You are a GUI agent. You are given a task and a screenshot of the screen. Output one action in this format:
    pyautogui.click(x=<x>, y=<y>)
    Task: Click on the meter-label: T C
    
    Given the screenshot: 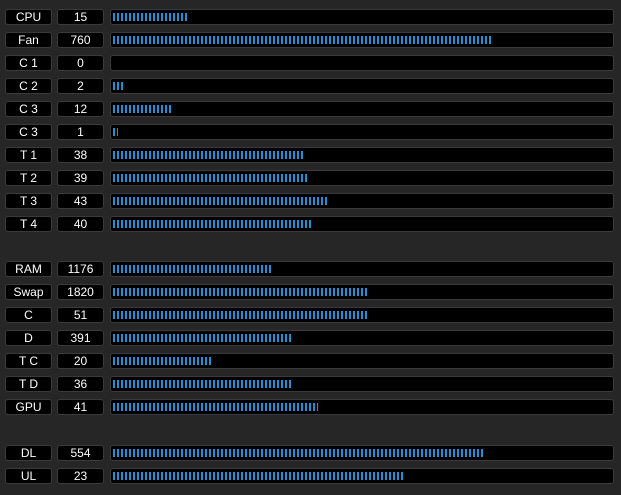 What is the action you would take?
    pyautogui.click(x=28, y=361)
    